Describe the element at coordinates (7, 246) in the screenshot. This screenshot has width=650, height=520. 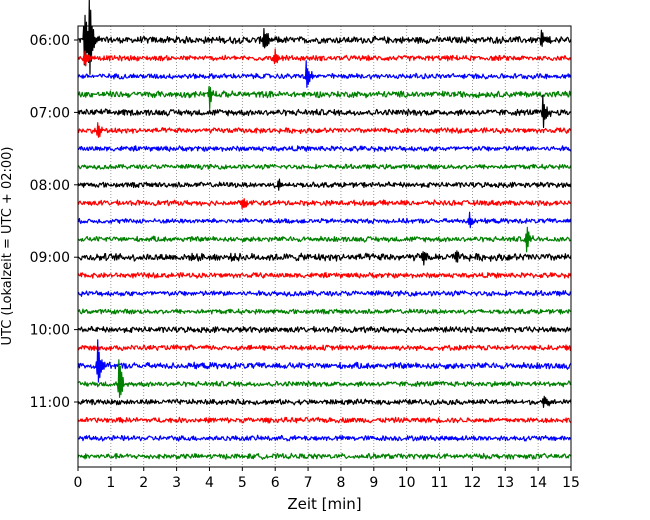
I see `y-axis-title: UTC (Lokalzeit = UTC + 02:00)` at that location.